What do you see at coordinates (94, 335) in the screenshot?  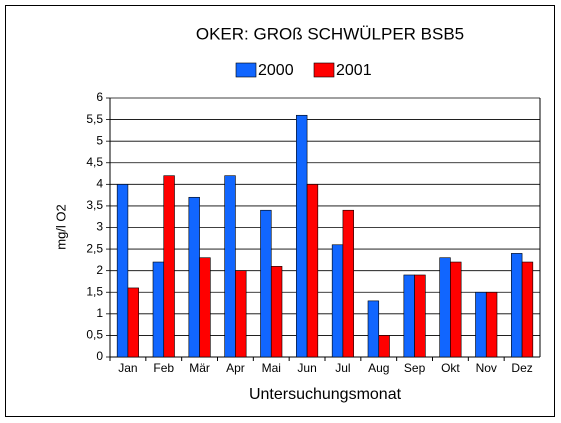 I see `y-tick-label: 0,5` at bounding box center [94, 335].